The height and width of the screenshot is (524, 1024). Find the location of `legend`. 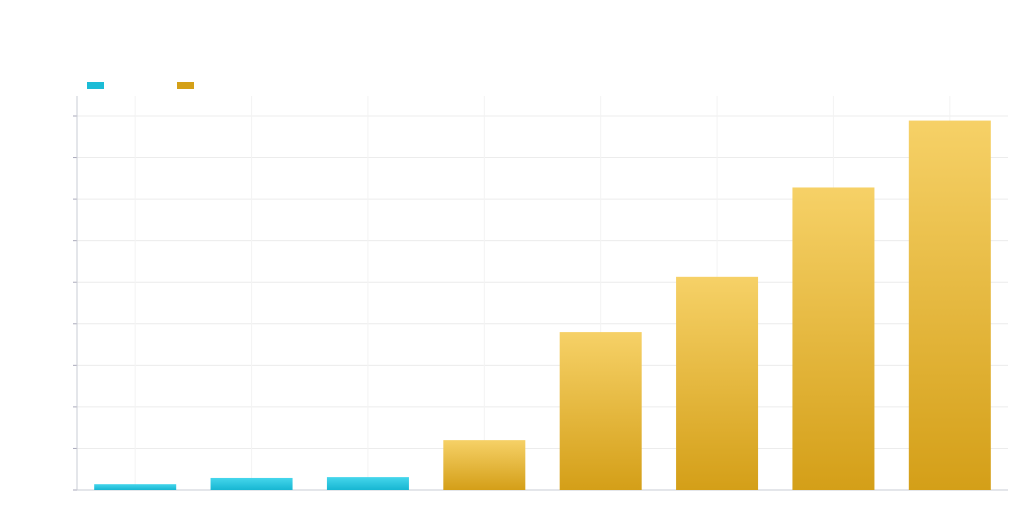

legend is located at coordinates (140, 85).